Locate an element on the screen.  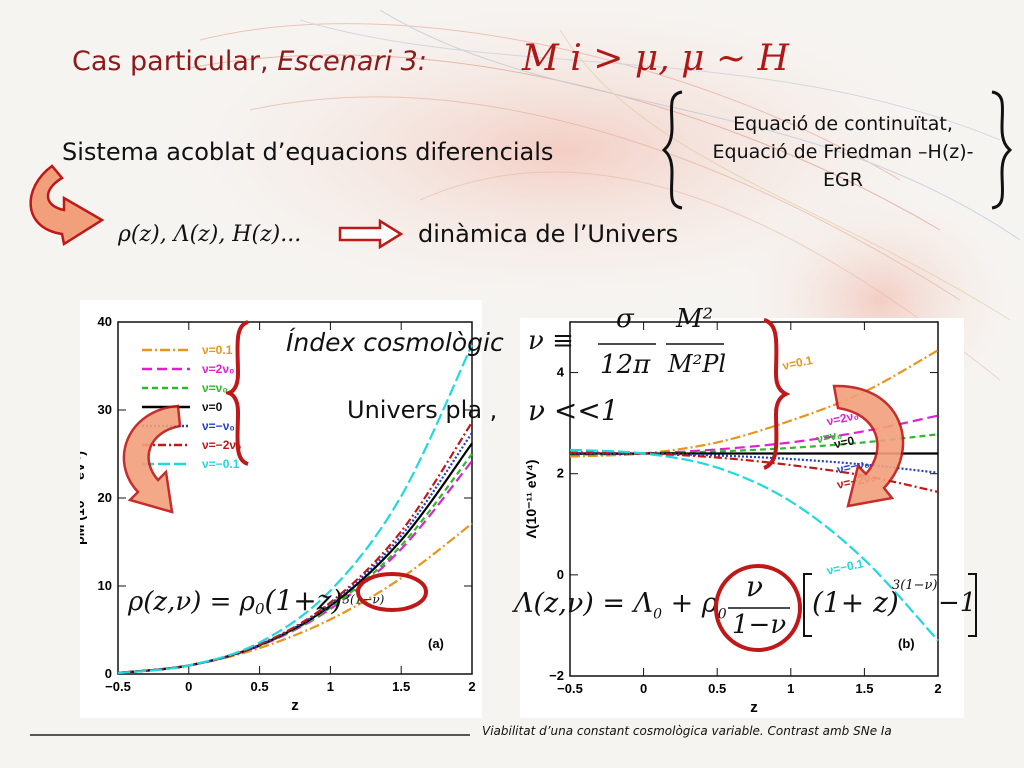
curved-arrow-a-icon is located at coordinates (152, 459).